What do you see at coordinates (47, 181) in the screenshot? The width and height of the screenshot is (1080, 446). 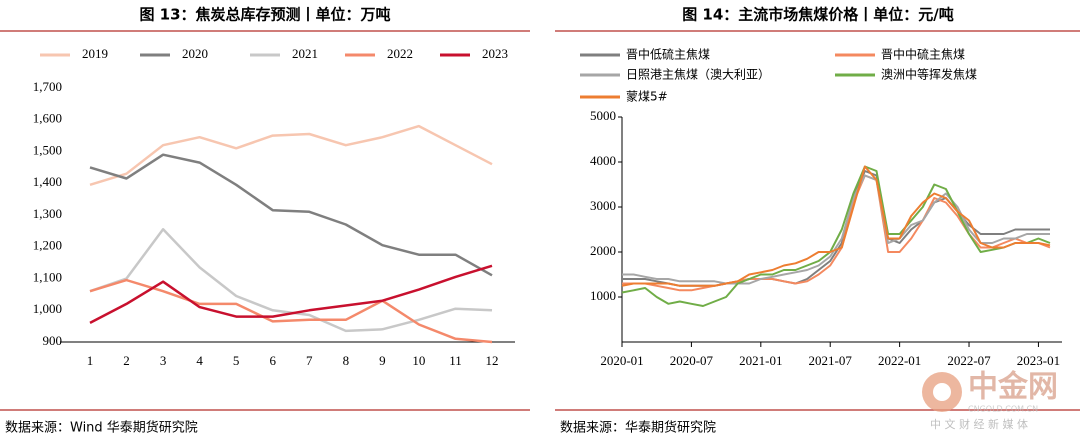 I see `y-tick-label: 1,400` at bounding box center [47, 181].